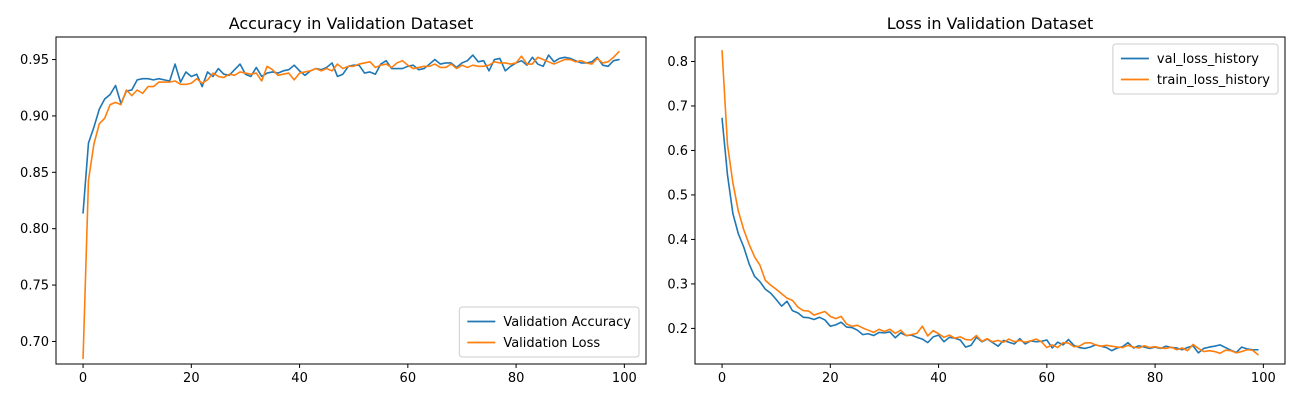 Image resolution: width=1300 pixels, height=400 pixels. What do you see at coordinates (551, 343) in the screenshot?
I see `accuracy-chart-legend-label-2: Validation Loss` at bounding box center [551, 343].